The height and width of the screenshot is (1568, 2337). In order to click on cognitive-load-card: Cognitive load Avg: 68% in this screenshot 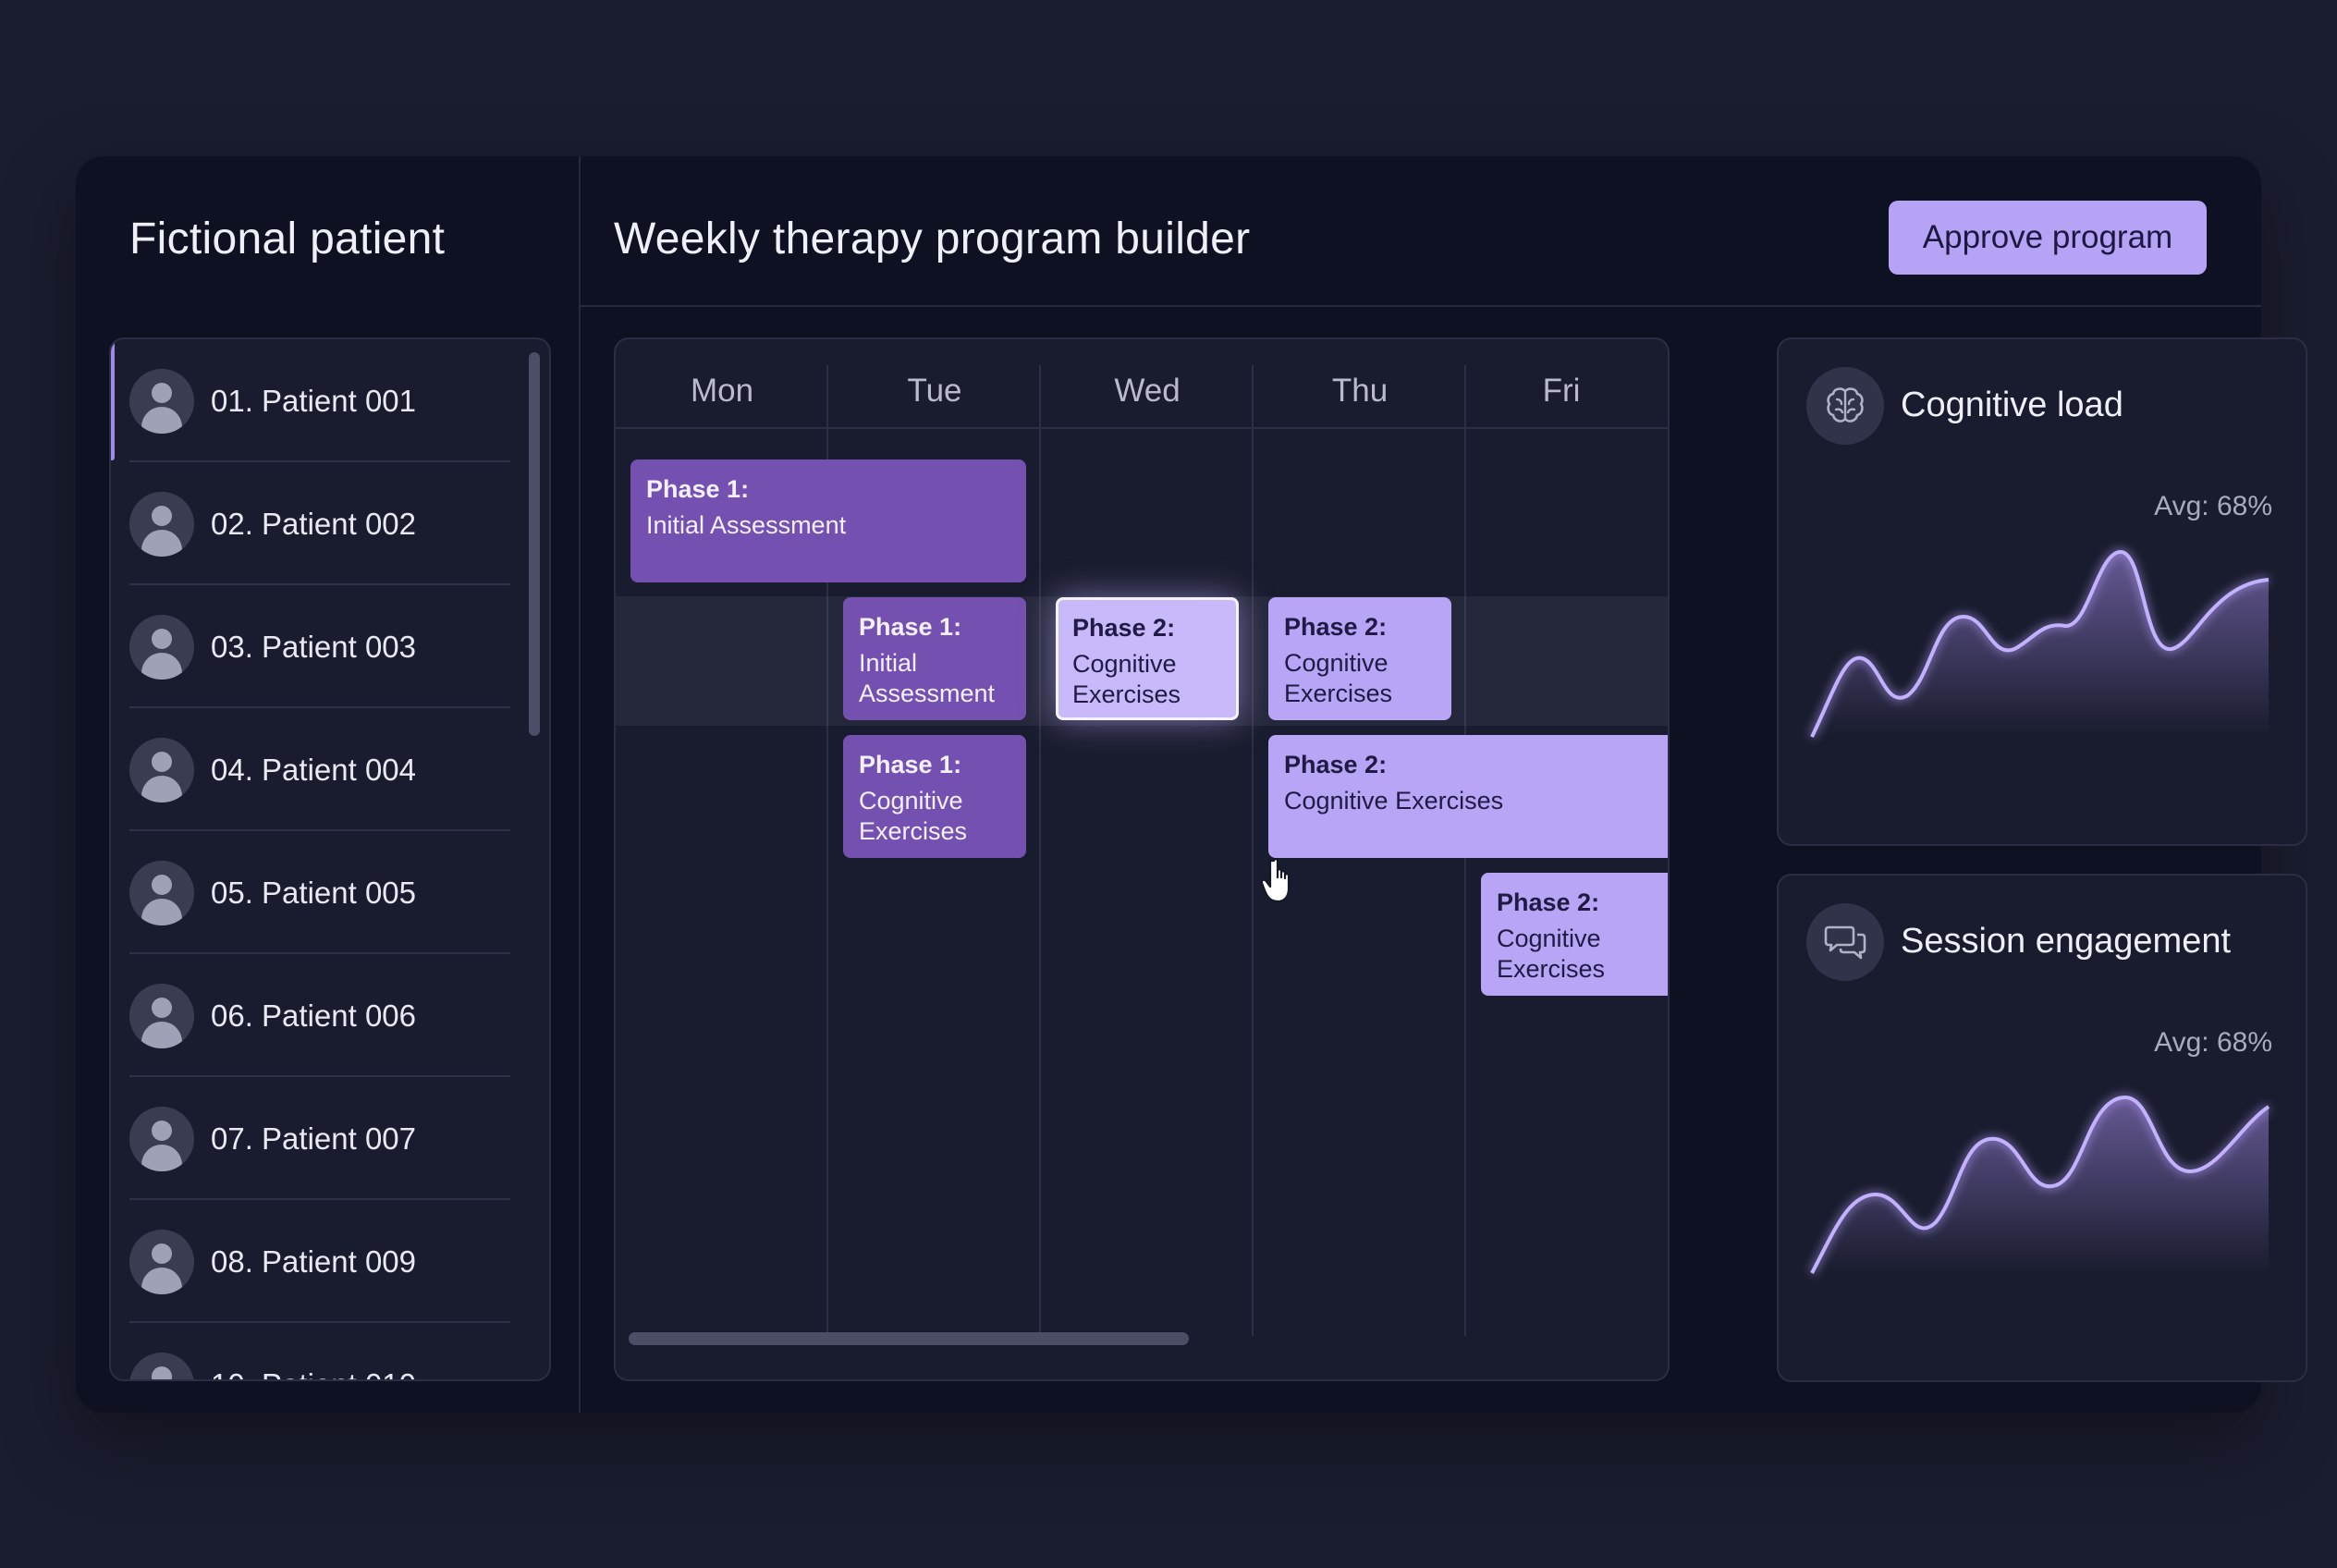, I will do `click(2042, 591)`.